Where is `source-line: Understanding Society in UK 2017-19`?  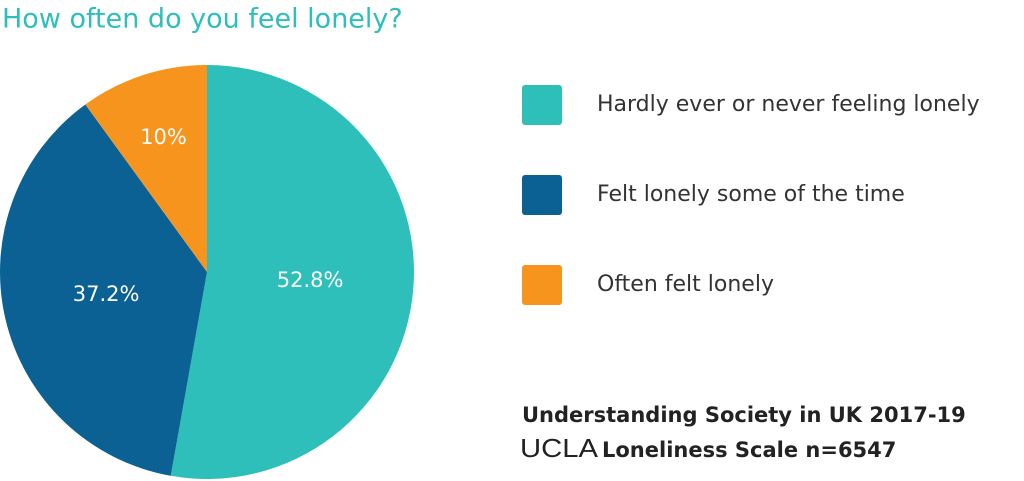 source-line: Understanding Society in UK 2017-19 is located at coordinates (744, 415).